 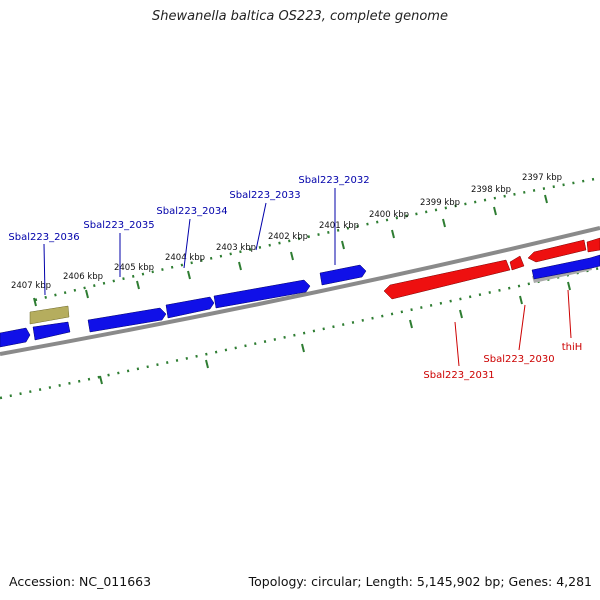 What do you see at coordinates (333, 180) in the screenshot?
I see `gene-label-sbal223-2032: Sbal223_2032` at bounding box center [333, 180].